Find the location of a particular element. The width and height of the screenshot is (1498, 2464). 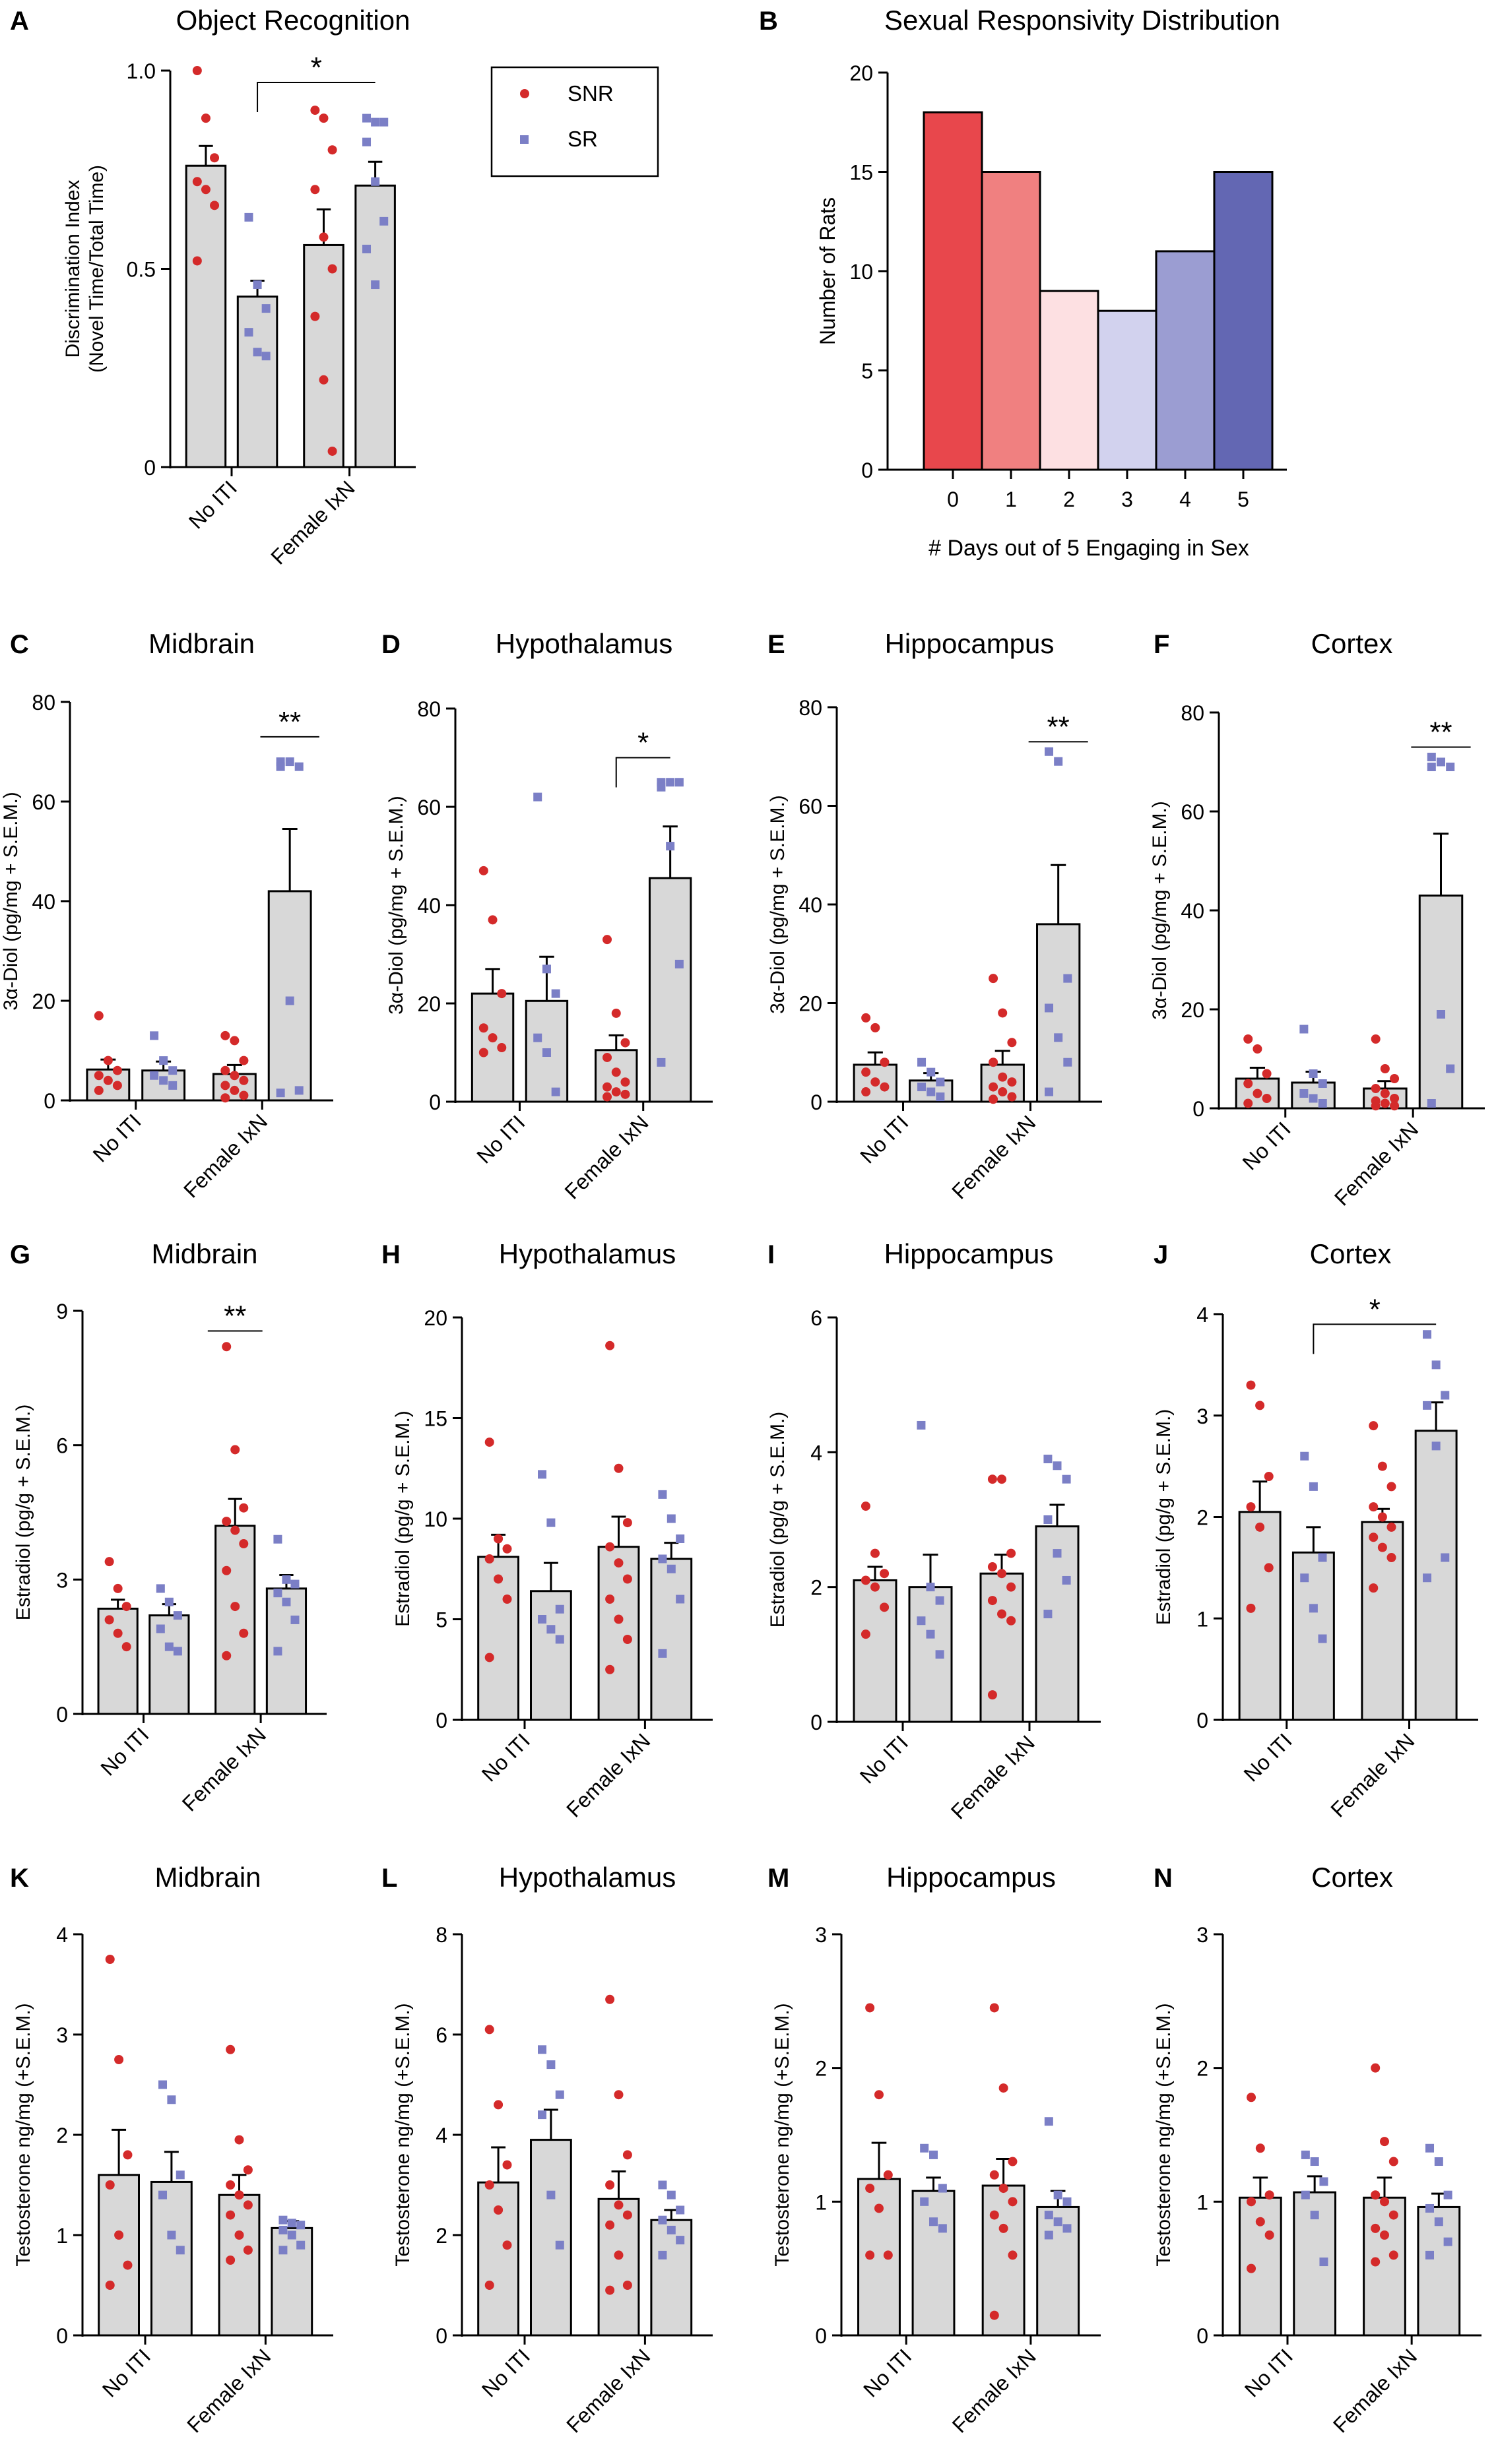

legend-label-sr: SR is located at coordinates (583, 139).